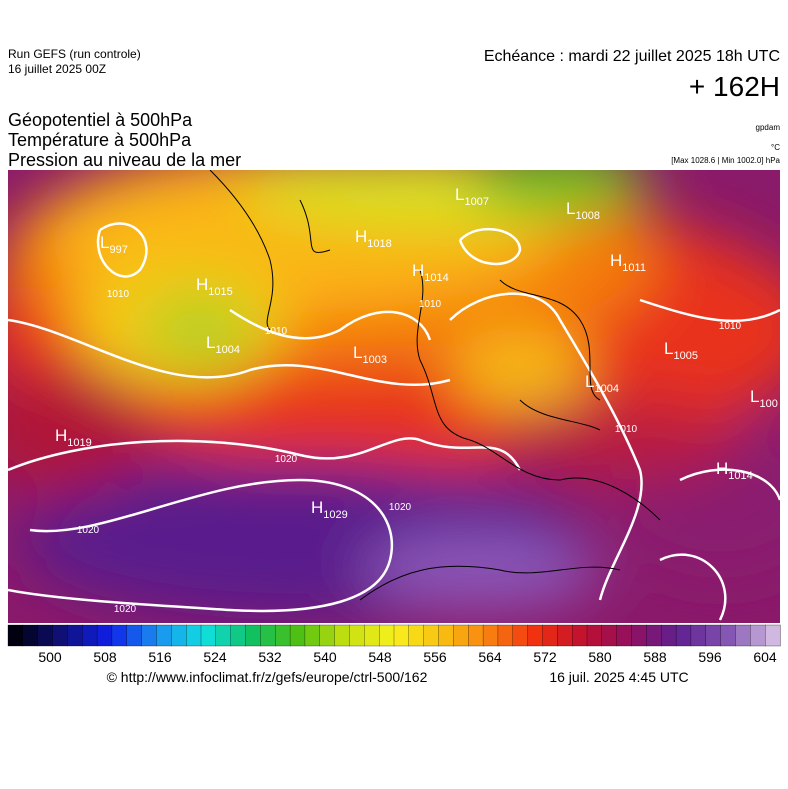 The image size is (788, 789). I want to click on center-value: 1005, so click(685, 356).